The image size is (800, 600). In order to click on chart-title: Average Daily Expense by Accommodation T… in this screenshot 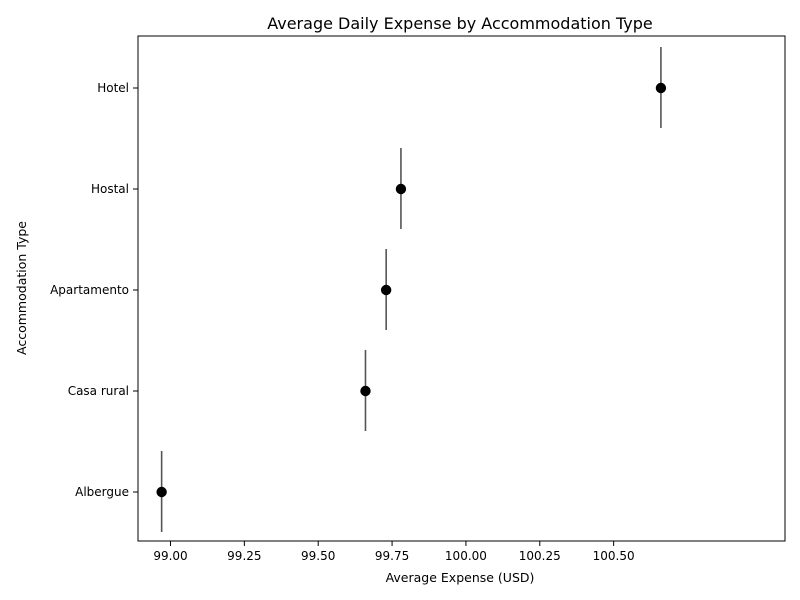, I will do `click(460, 23)`.